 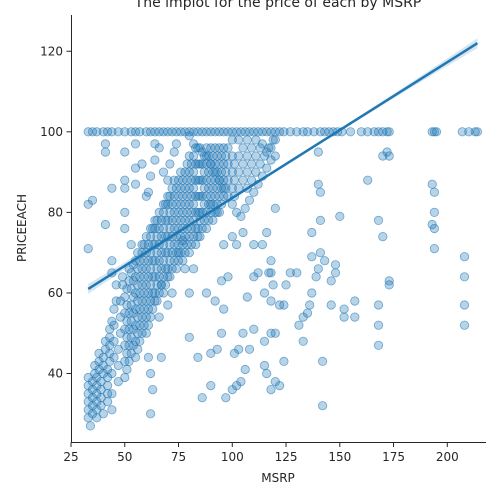 I want to click on y-axis-label: PRICEEACH, so click(x=22, y=228).